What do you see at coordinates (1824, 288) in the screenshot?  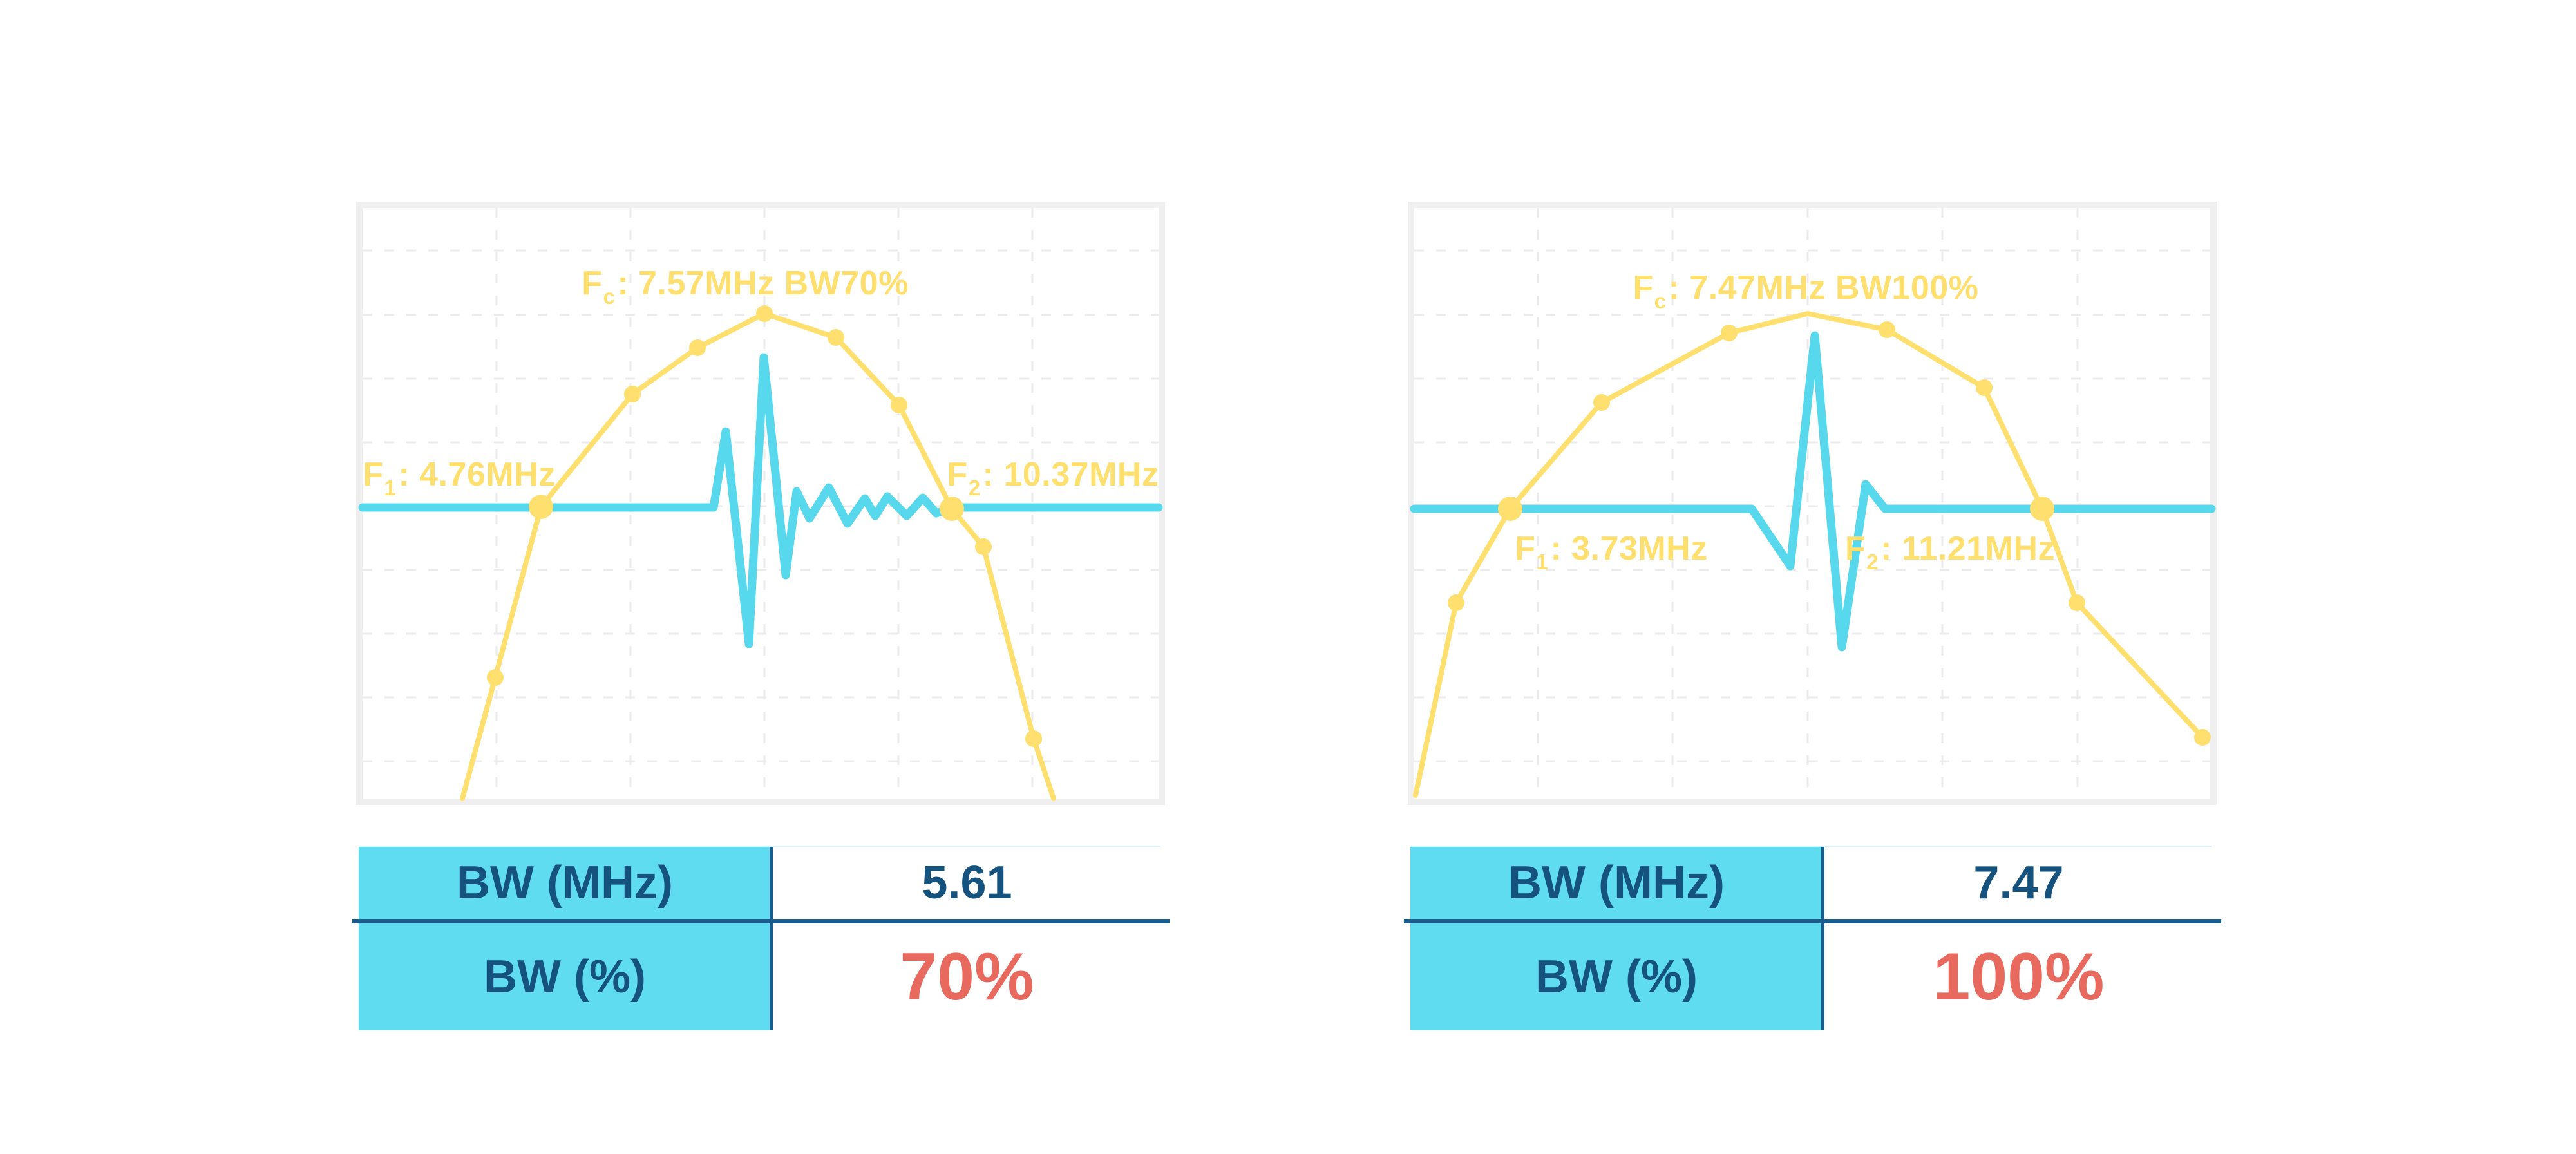 I see `fc-value: : 7.47MHz BW100%` at bounding box center [1824, 288].